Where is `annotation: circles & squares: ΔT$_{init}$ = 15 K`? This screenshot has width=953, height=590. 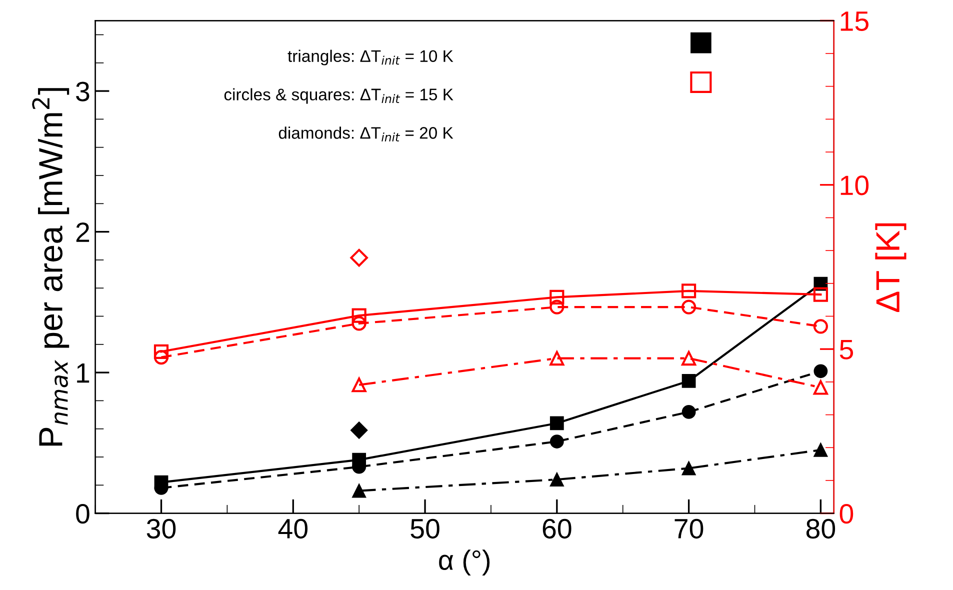 annotation: circles & squares: ΔT$_{init}$ = 15 K is located at coordinates (339, 96).